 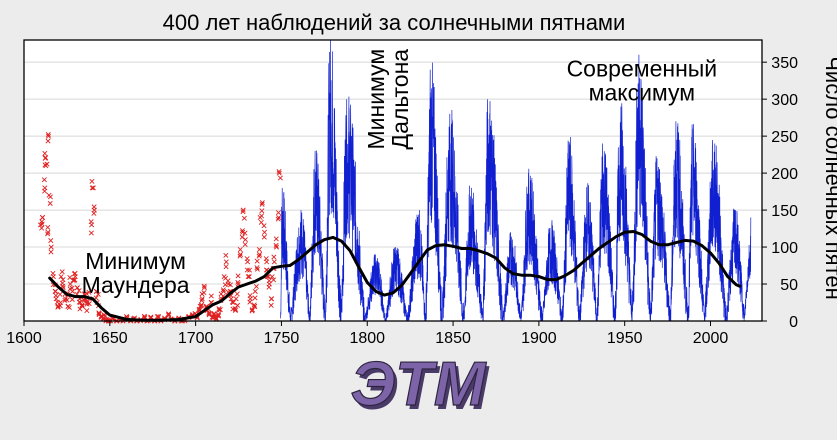 What do you see at coordinates (422, 388) in the screenshot?
I see `logo-shadow: ЭТМ` at bounding box center [422, 388].